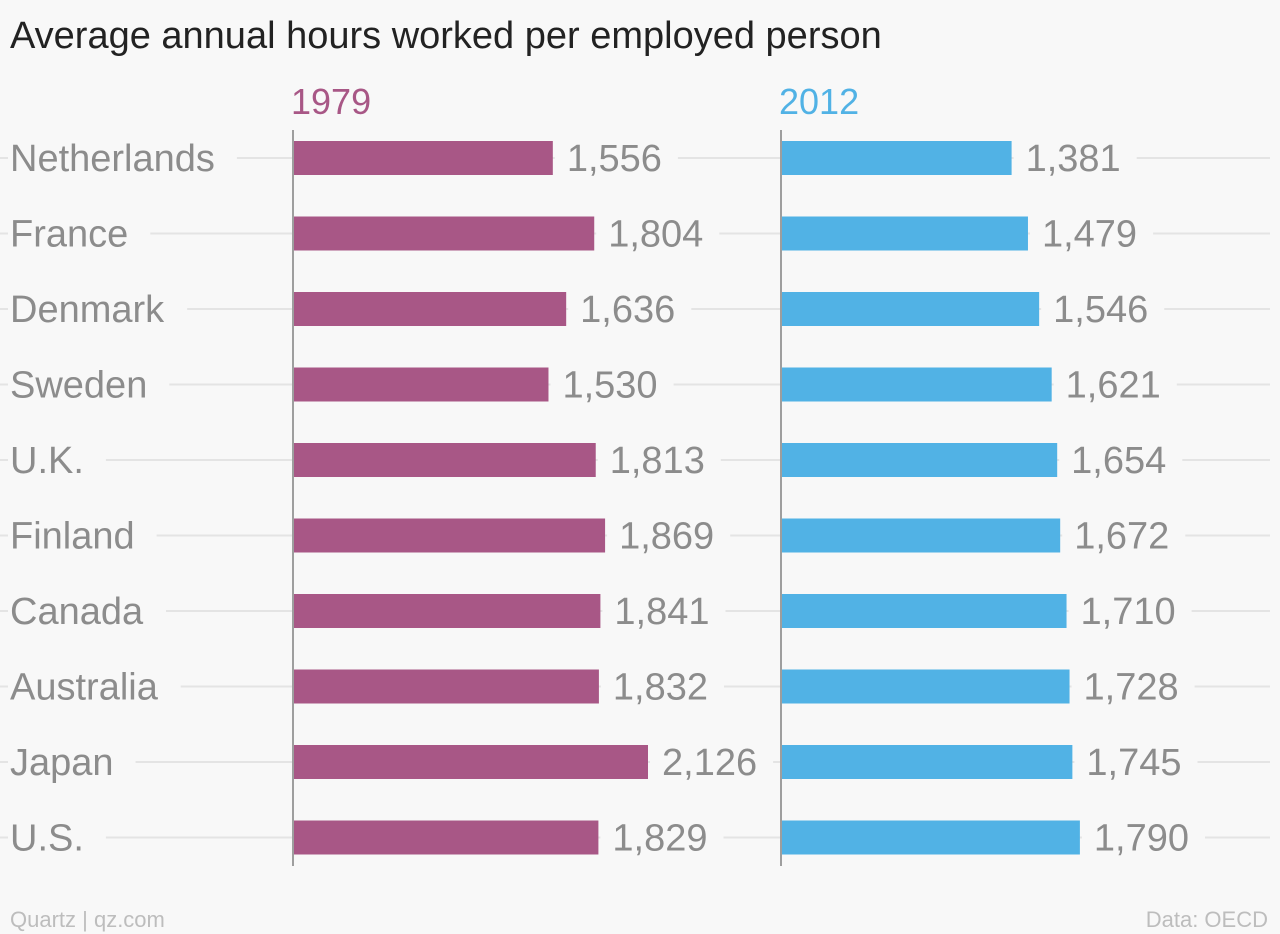 The image size is (1280, 934). I want to click on data-label: 1,621, so click(1113, 386).